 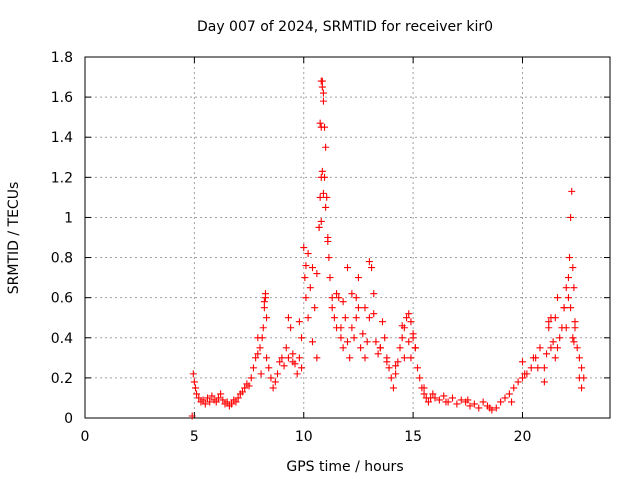 I want to click on y-tick-label: 1.2, so click(x=62, y=178).